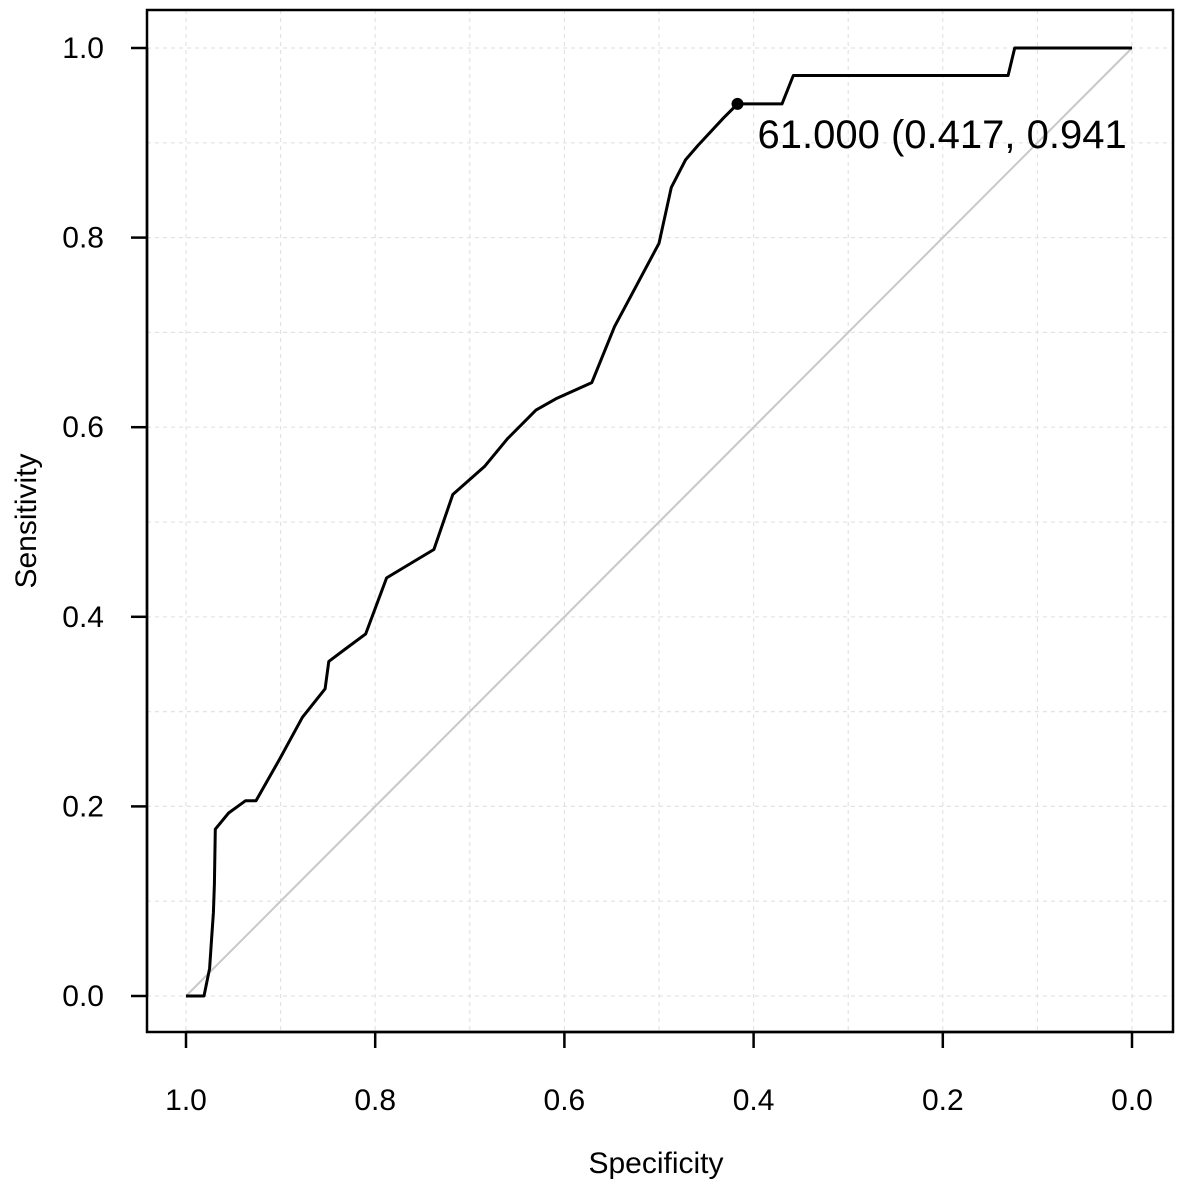  I want to click on y-tick-label: 1.0, so click(83, 48).